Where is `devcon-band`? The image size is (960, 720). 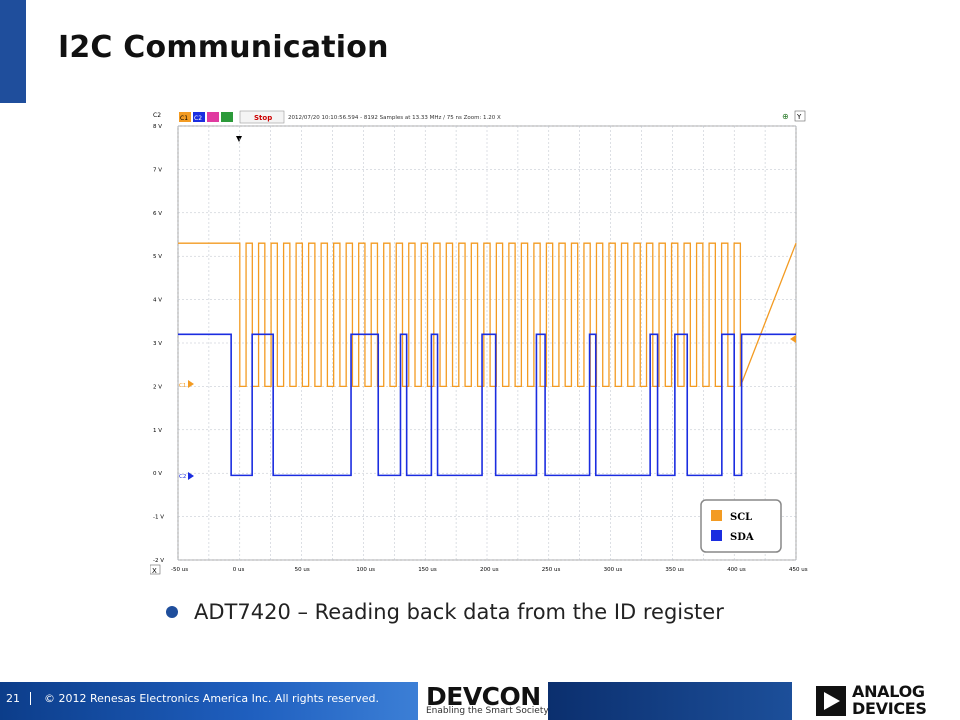
devcon-band is located at coordinates (670, 701).